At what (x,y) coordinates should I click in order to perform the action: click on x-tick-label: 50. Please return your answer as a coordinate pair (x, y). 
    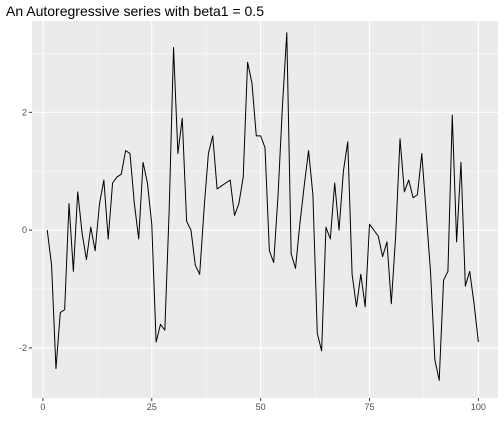
    Looking at the image, I should click on (261, 407).